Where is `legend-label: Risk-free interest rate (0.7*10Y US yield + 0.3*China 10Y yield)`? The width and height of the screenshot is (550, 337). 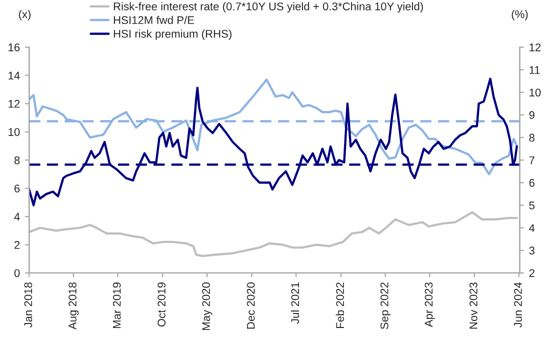
legend-label: Risk-free interest rate (0.7*10Y US yield + 0.3*China 10Y yield) is located at coordinates (268, 7).